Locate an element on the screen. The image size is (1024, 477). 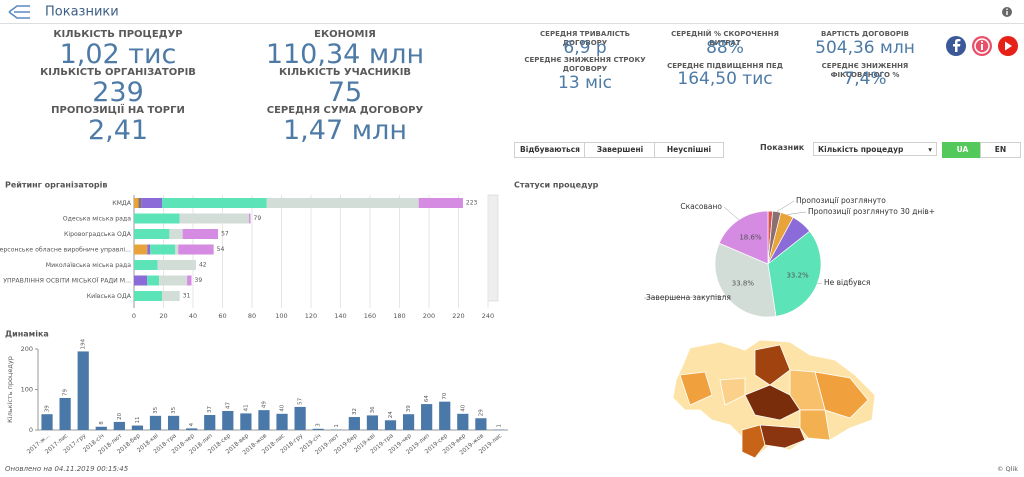
logo is located at coordinates (19, 12).